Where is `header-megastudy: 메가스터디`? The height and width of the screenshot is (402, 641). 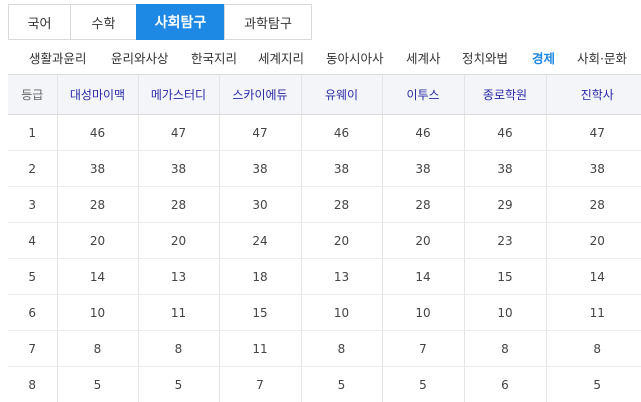 header-megastudy: 메가스터디 is located at coordinates (179, 94).